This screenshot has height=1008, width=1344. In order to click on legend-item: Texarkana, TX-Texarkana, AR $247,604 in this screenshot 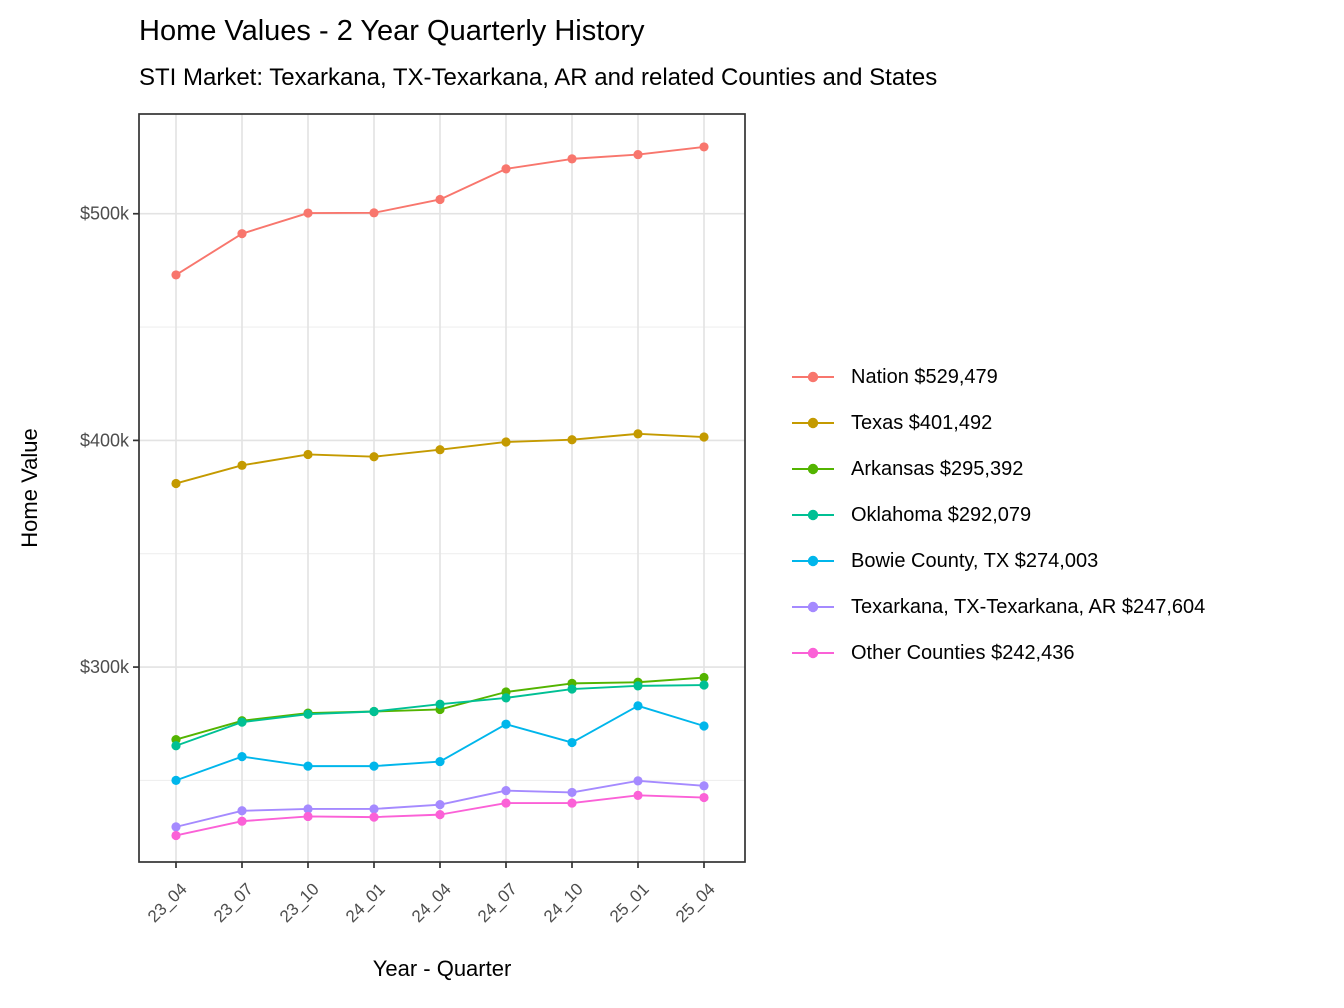, I will do `click(997, 607)`.